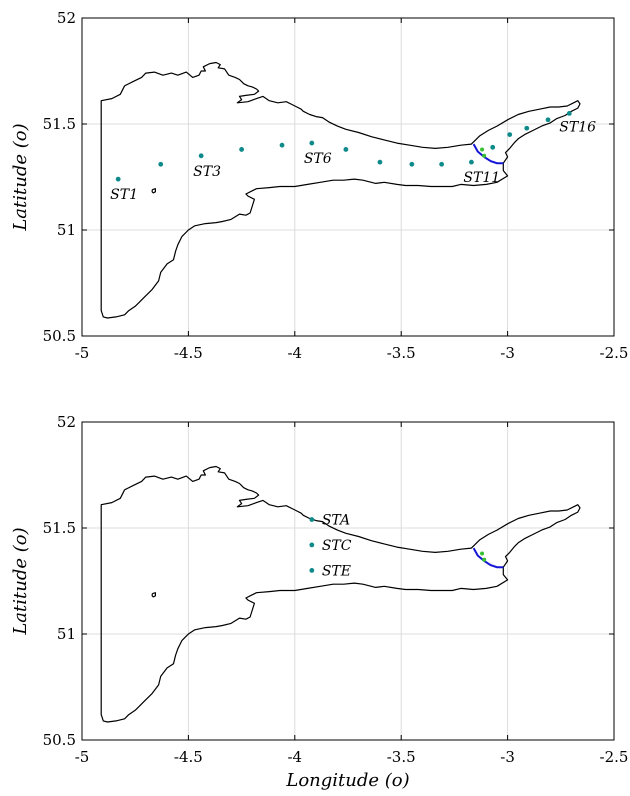 This screenshot has width=630, height=796. What do you see at coordinates (336, 571) in the screenshot?
I see `station-label: STE` at bounding box center [336, 571].